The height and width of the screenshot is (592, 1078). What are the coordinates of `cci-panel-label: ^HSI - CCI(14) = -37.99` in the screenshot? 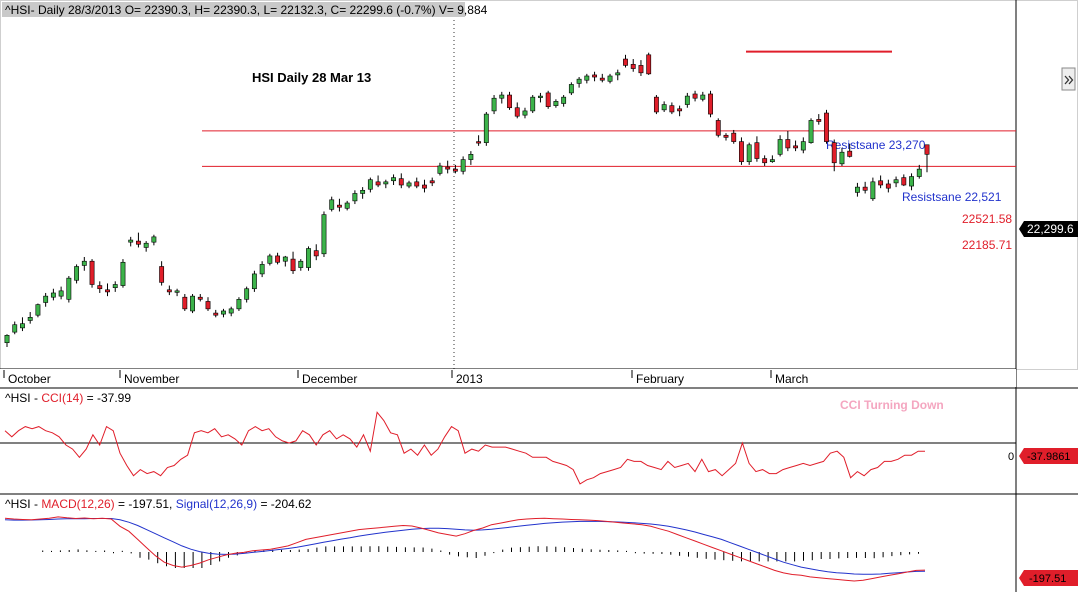 It's located at (68, 398).